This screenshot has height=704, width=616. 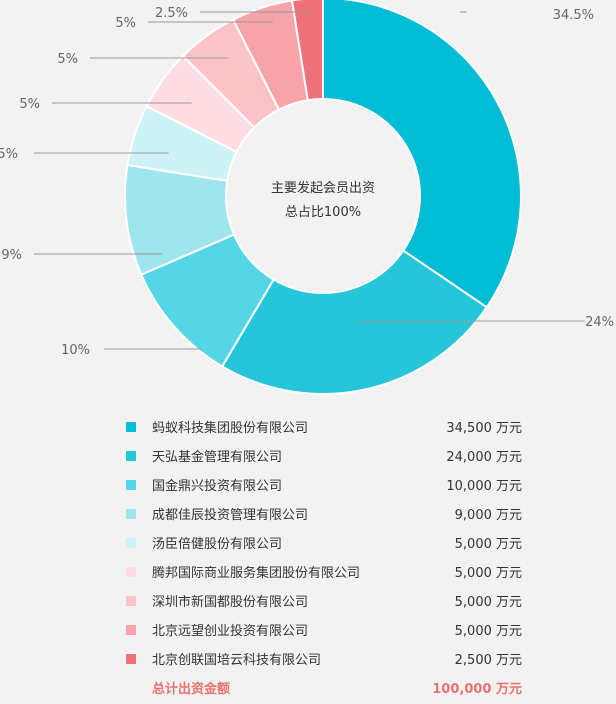 I want to click on legend-total-label: 总计出资金额, so click(x=191, y=689).